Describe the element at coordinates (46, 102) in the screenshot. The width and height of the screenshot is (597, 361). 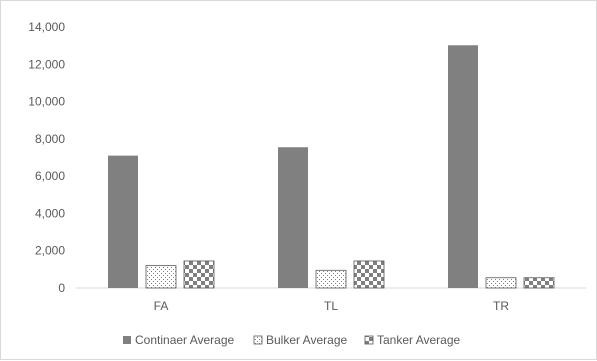
I see `y-tick-label: 10,000` at that location.